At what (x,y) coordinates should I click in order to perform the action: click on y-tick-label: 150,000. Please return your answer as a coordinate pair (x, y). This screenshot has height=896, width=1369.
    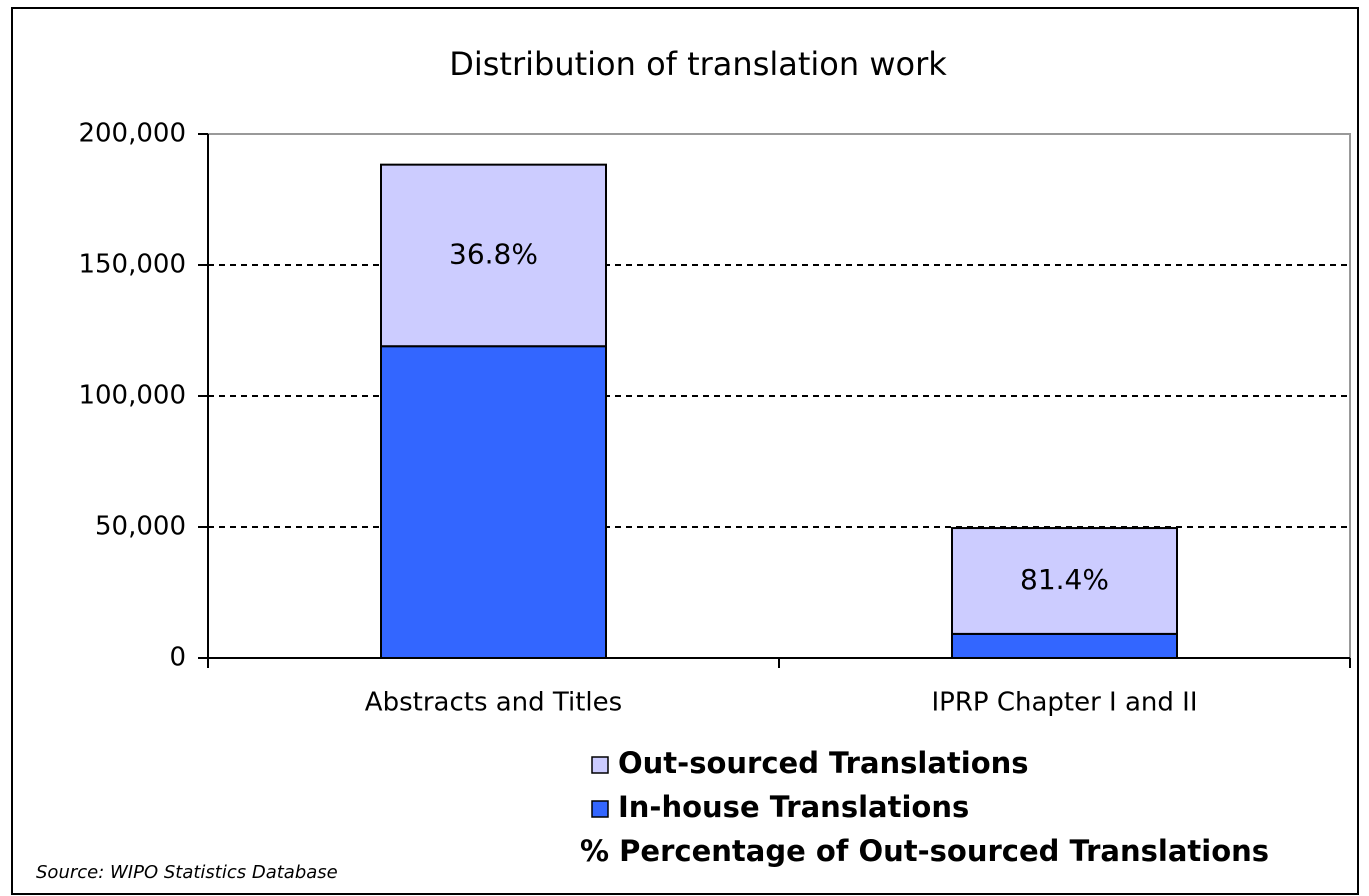
    Looking at the image, I should click on (132, 265).